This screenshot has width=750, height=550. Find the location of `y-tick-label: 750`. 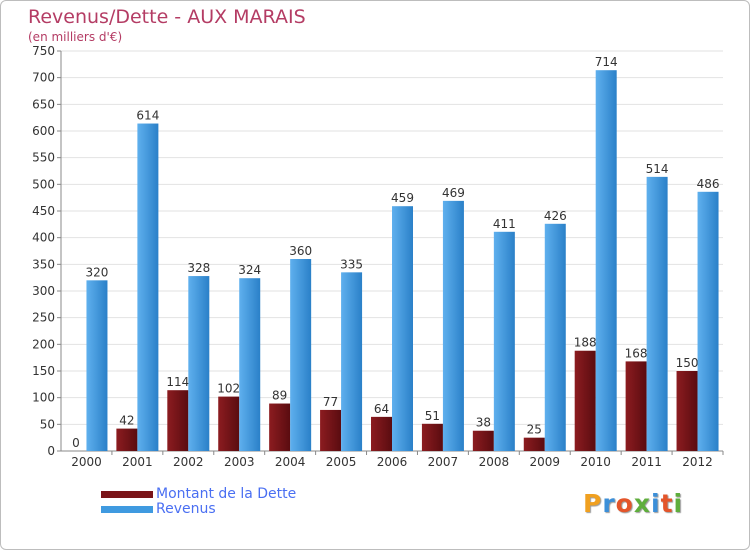

y-tick-label: 750 is located at coordinates (43, 51).